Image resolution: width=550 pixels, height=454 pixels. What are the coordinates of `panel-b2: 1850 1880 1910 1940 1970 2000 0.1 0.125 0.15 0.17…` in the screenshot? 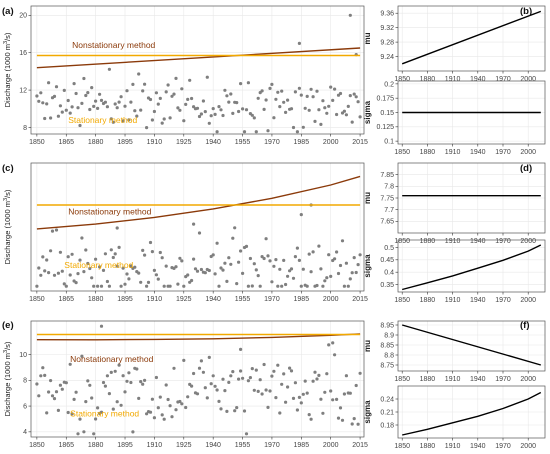 It's located at (454, 118).